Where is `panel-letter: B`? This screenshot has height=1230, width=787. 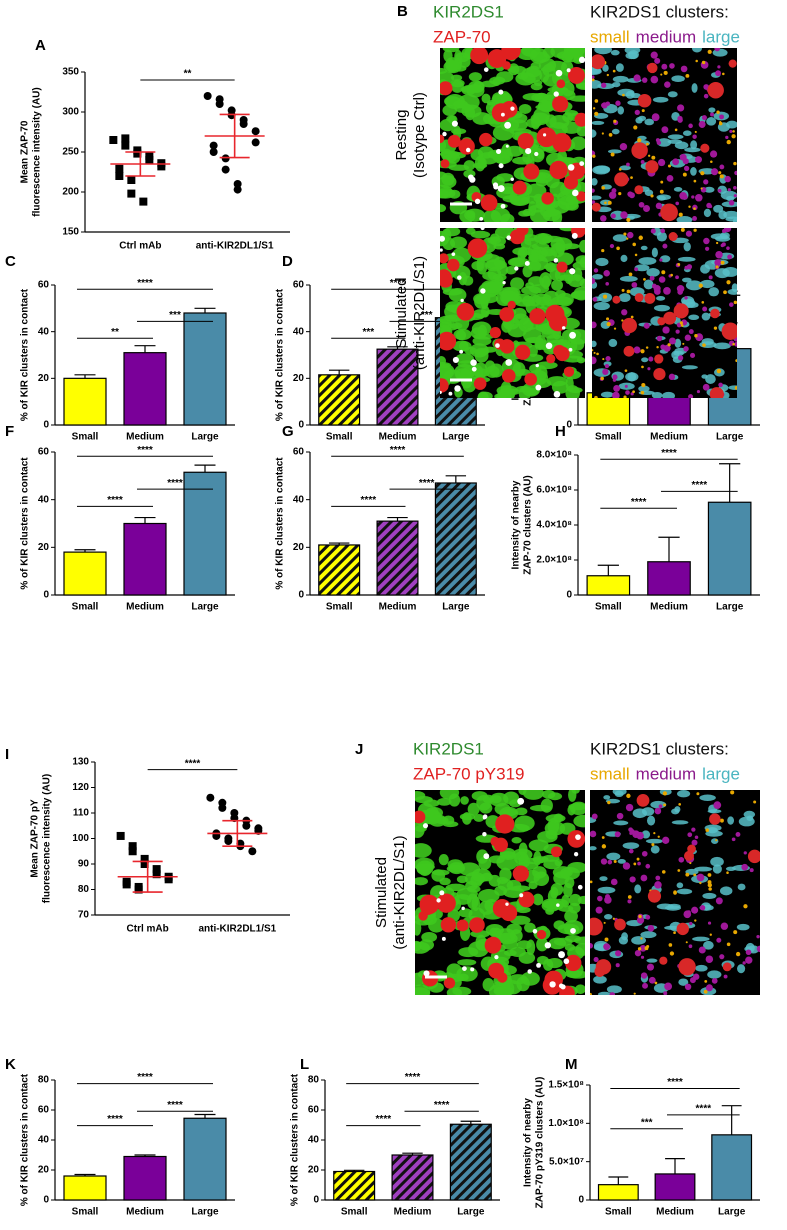 panel-letter: B is located at coordinates (402, 11).